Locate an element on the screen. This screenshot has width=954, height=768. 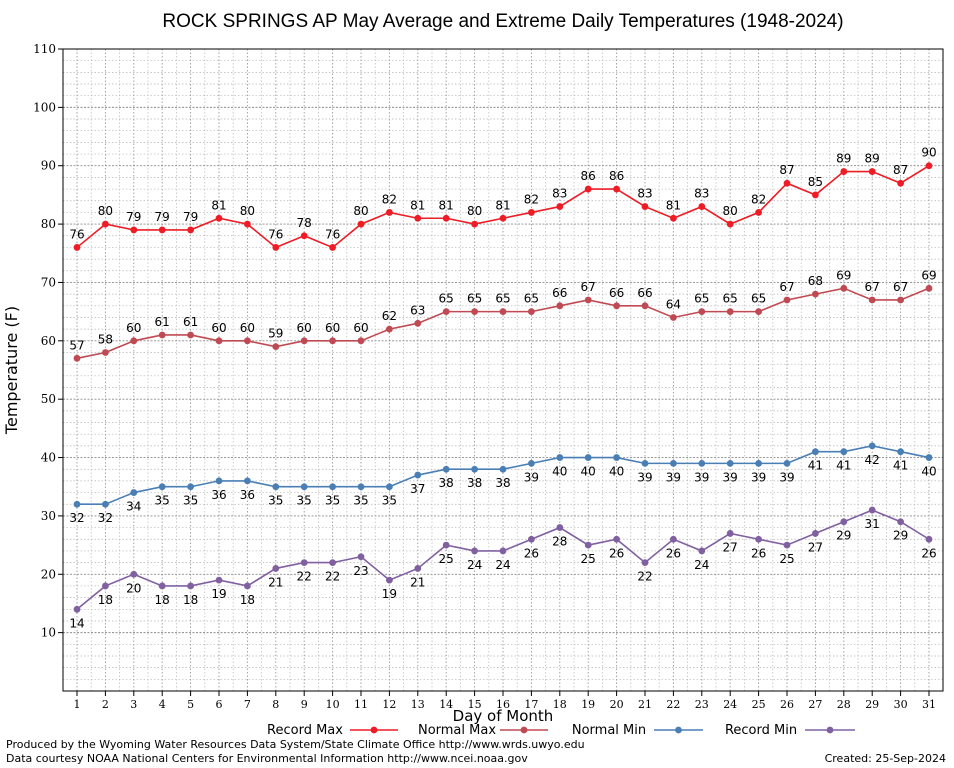
normal-max-data-label: 61 is located at coordinates (162, 322).